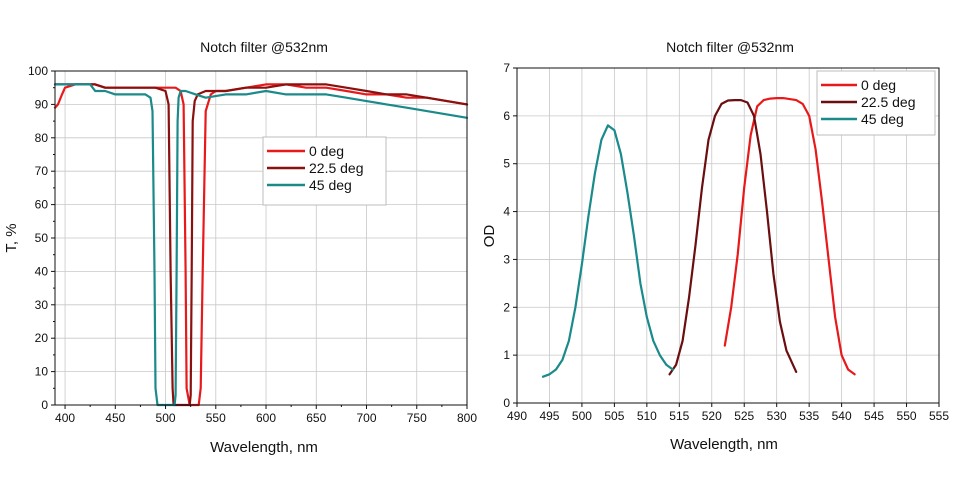 The width and height of the screenshot is (958, 477). What do you see at coordinates (607, 251) in the screenshot?
I see `series-line-45-deg` at bounding box center [607, 251].